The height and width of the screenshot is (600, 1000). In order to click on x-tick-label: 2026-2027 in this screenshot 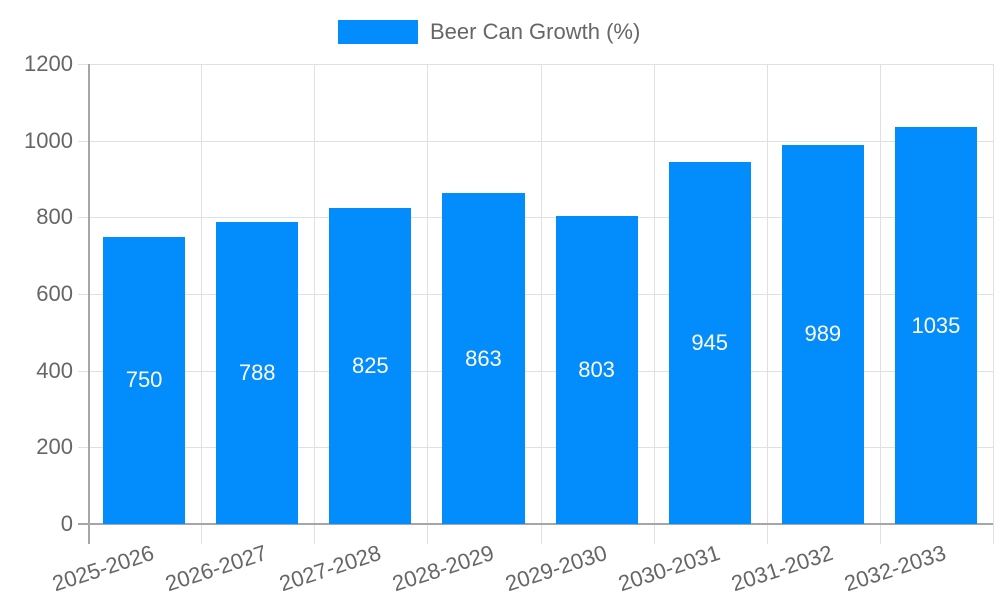, I will do `click(216, 568)`.